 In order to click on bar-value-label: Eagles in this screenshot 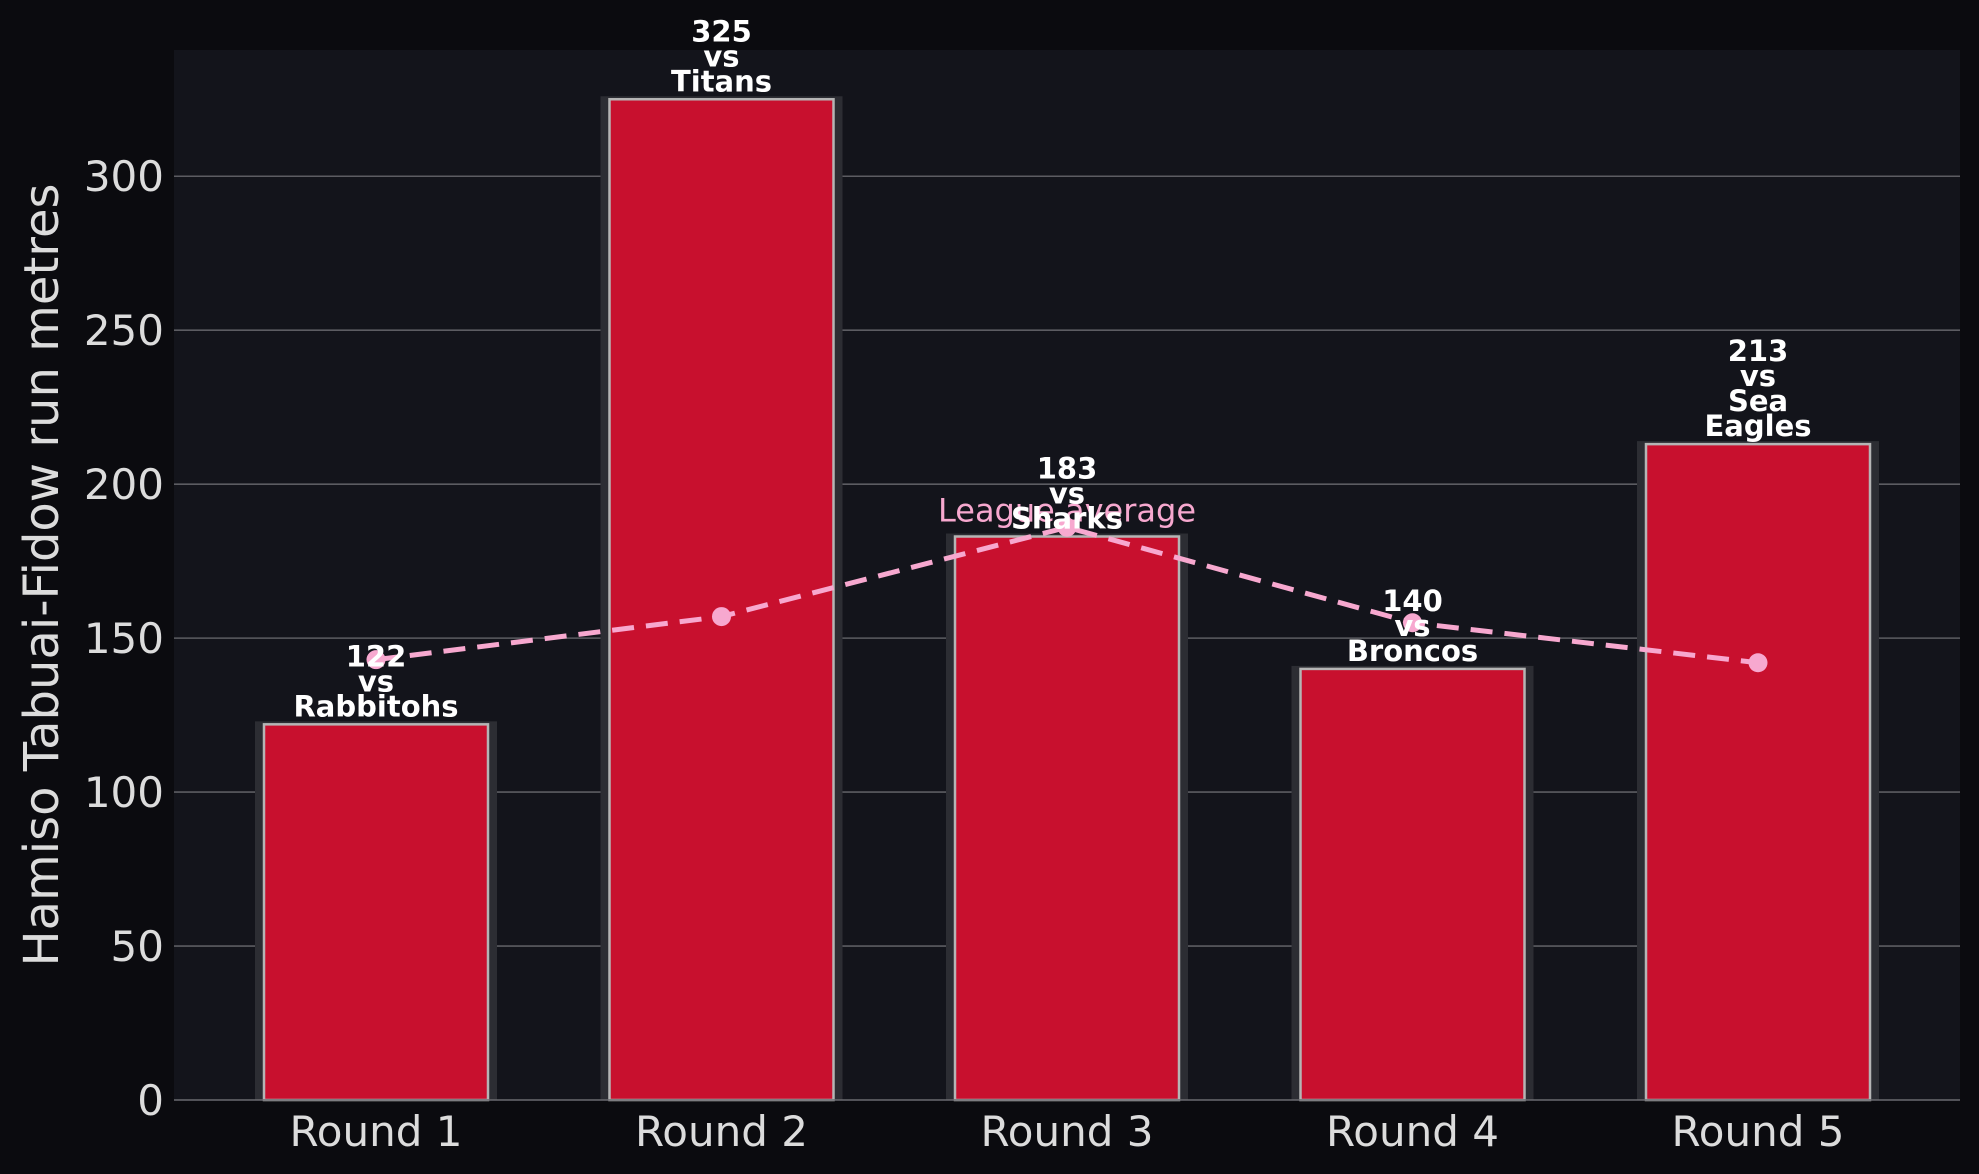, I will do `click(1757, 426)`.